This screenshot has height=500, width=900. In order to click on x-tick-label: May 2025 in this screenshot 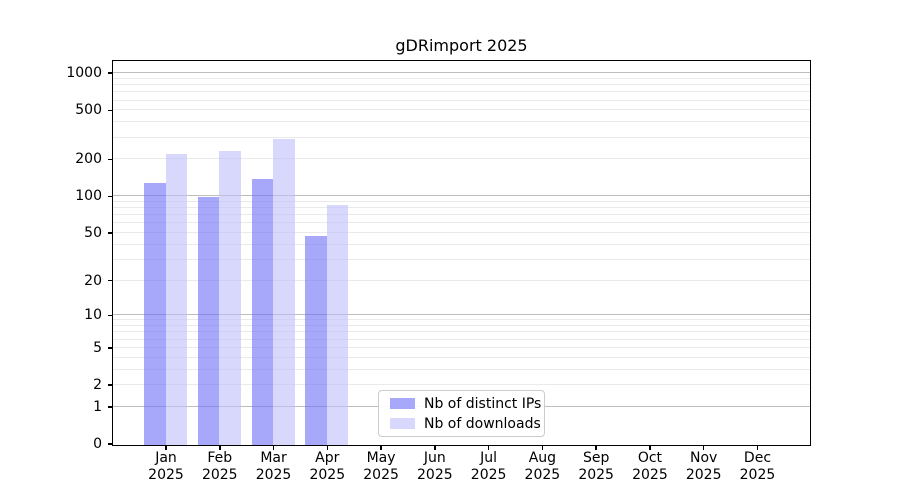, I will do `click(381, 466)`.